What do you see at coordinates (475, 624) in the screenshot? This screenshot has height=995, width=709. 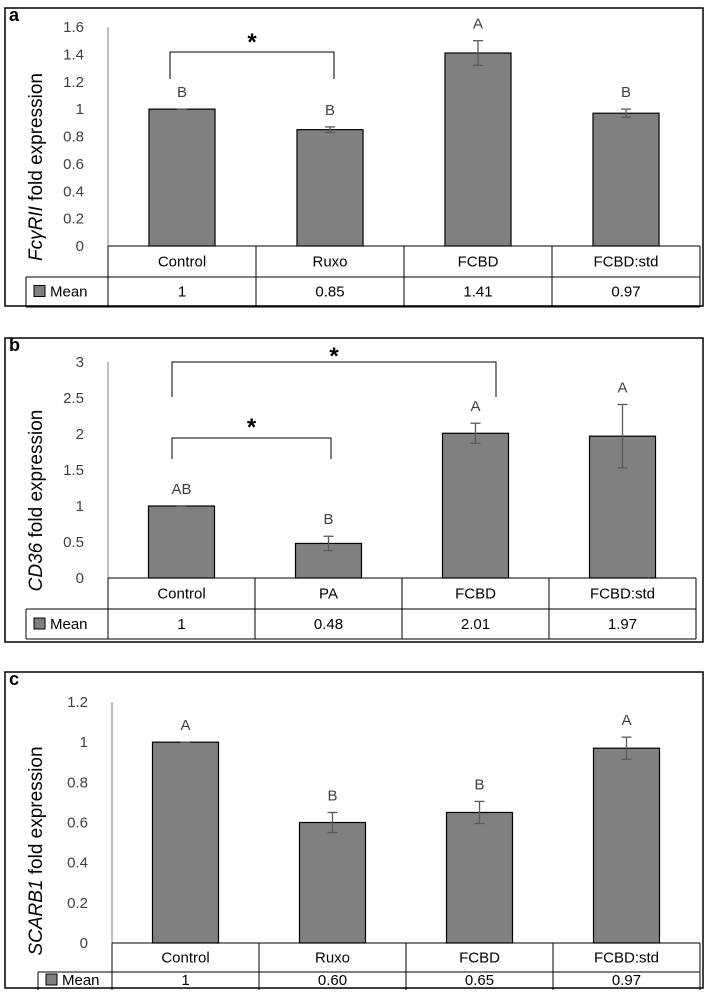 I see `data-table-value: 2.01` at bounding box center [475, 624].